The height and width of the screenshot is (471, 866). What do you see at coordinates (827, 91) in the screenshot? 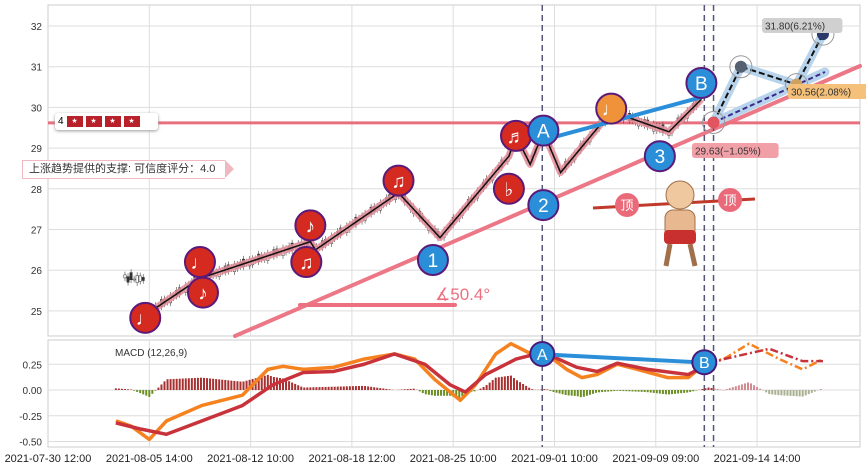
I see `forecast-label: 30.56(2.08%)` at bounding box center [827, 91].